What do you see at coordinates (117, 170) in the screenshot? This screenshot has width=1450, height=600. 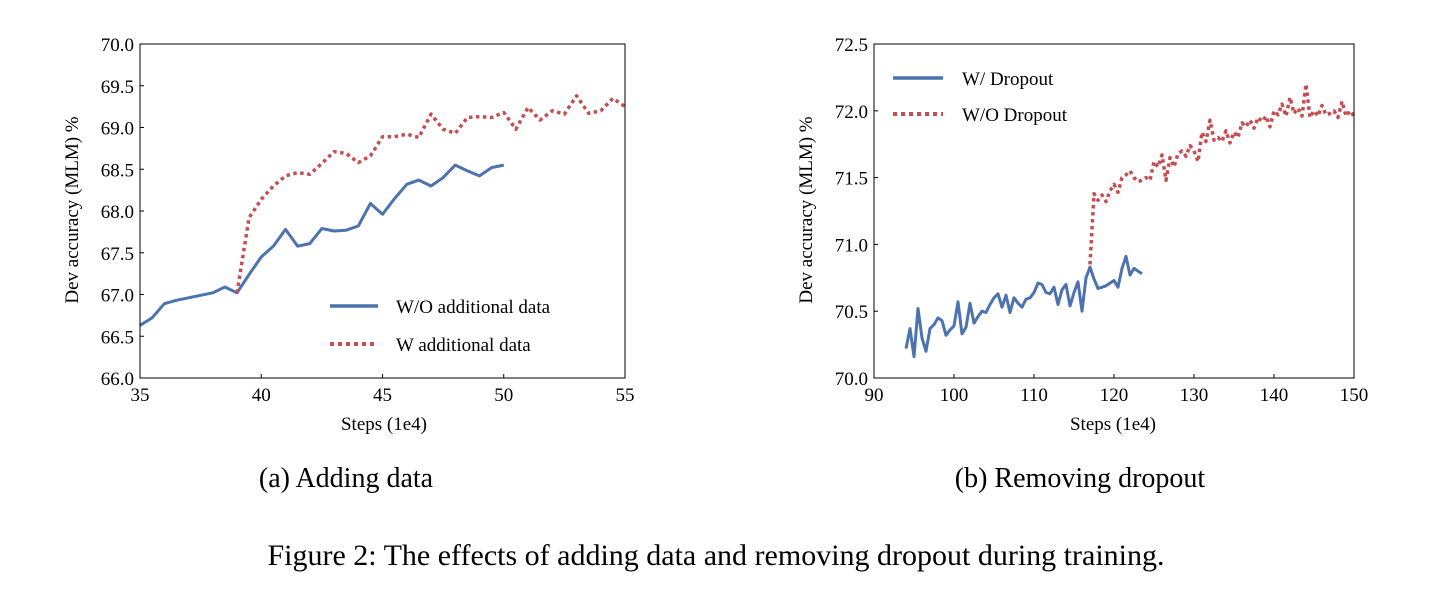 I see `y-tick-label: 68.5` at bounding box center [117, 170].